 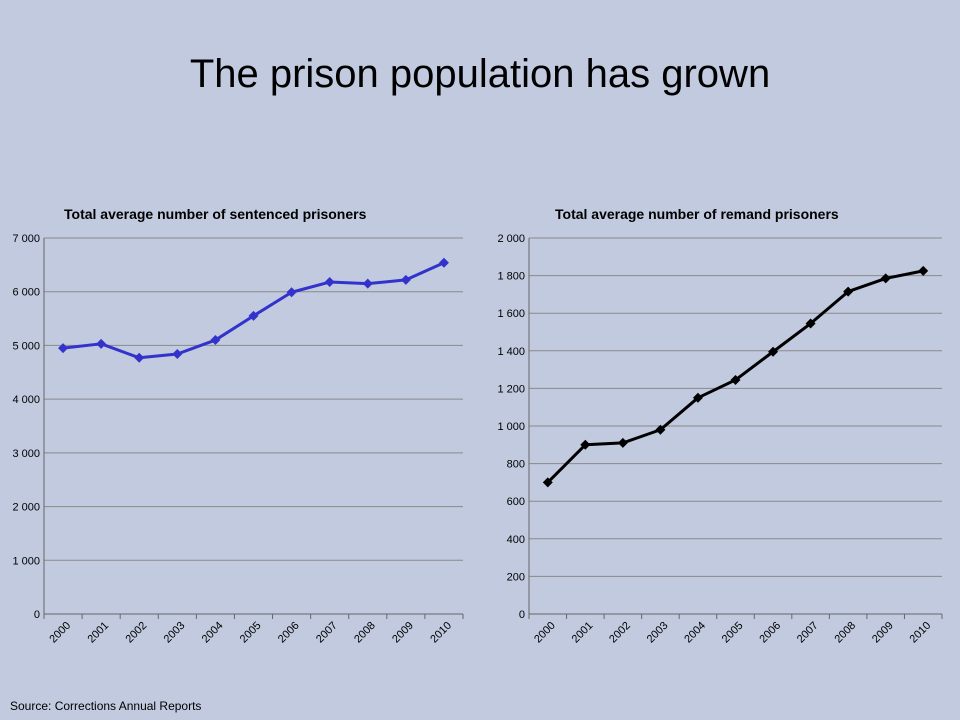 I want to click on x-tick-label: 2001, so click(x=583, y=633).